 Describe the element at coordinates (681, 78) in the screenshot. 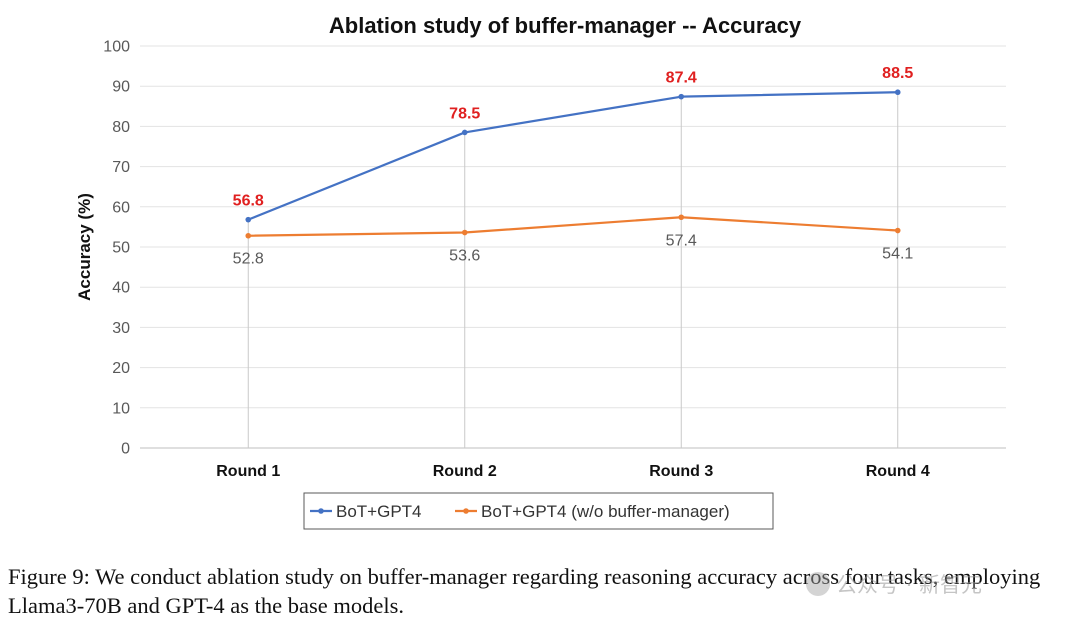

I see `data-label: 87.4` at that location.